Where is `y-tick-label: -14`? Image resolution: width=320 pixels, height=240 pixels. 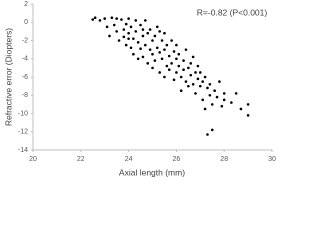 y-tick-label: -14 is located at coordinates (23, 150).